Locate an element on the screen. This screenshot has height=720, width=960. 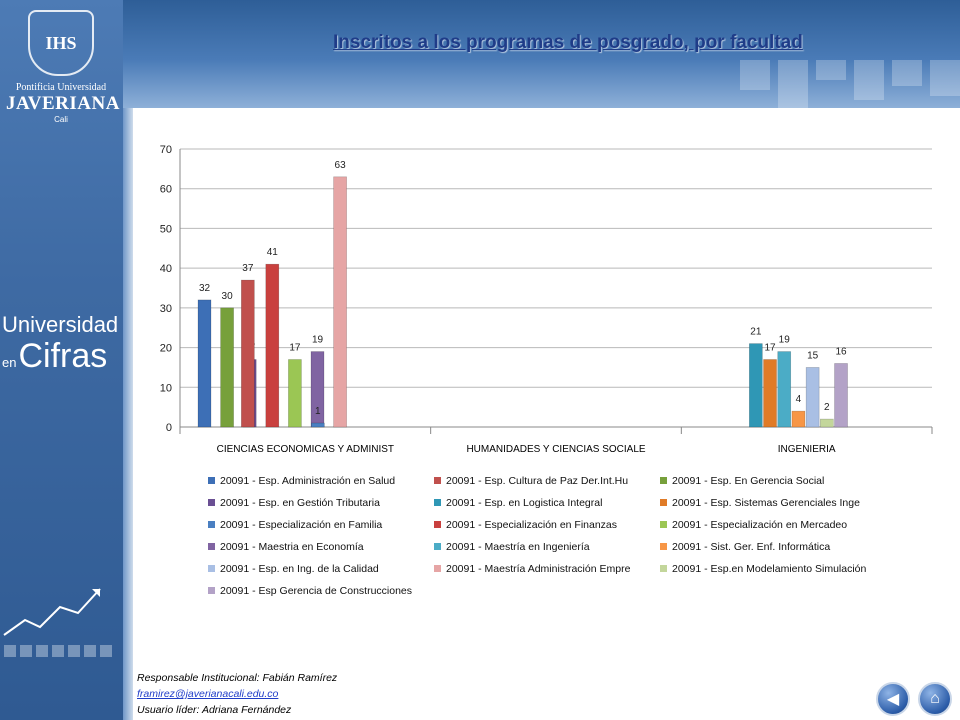
data-label: 2 is located at coordinates (827, 407).